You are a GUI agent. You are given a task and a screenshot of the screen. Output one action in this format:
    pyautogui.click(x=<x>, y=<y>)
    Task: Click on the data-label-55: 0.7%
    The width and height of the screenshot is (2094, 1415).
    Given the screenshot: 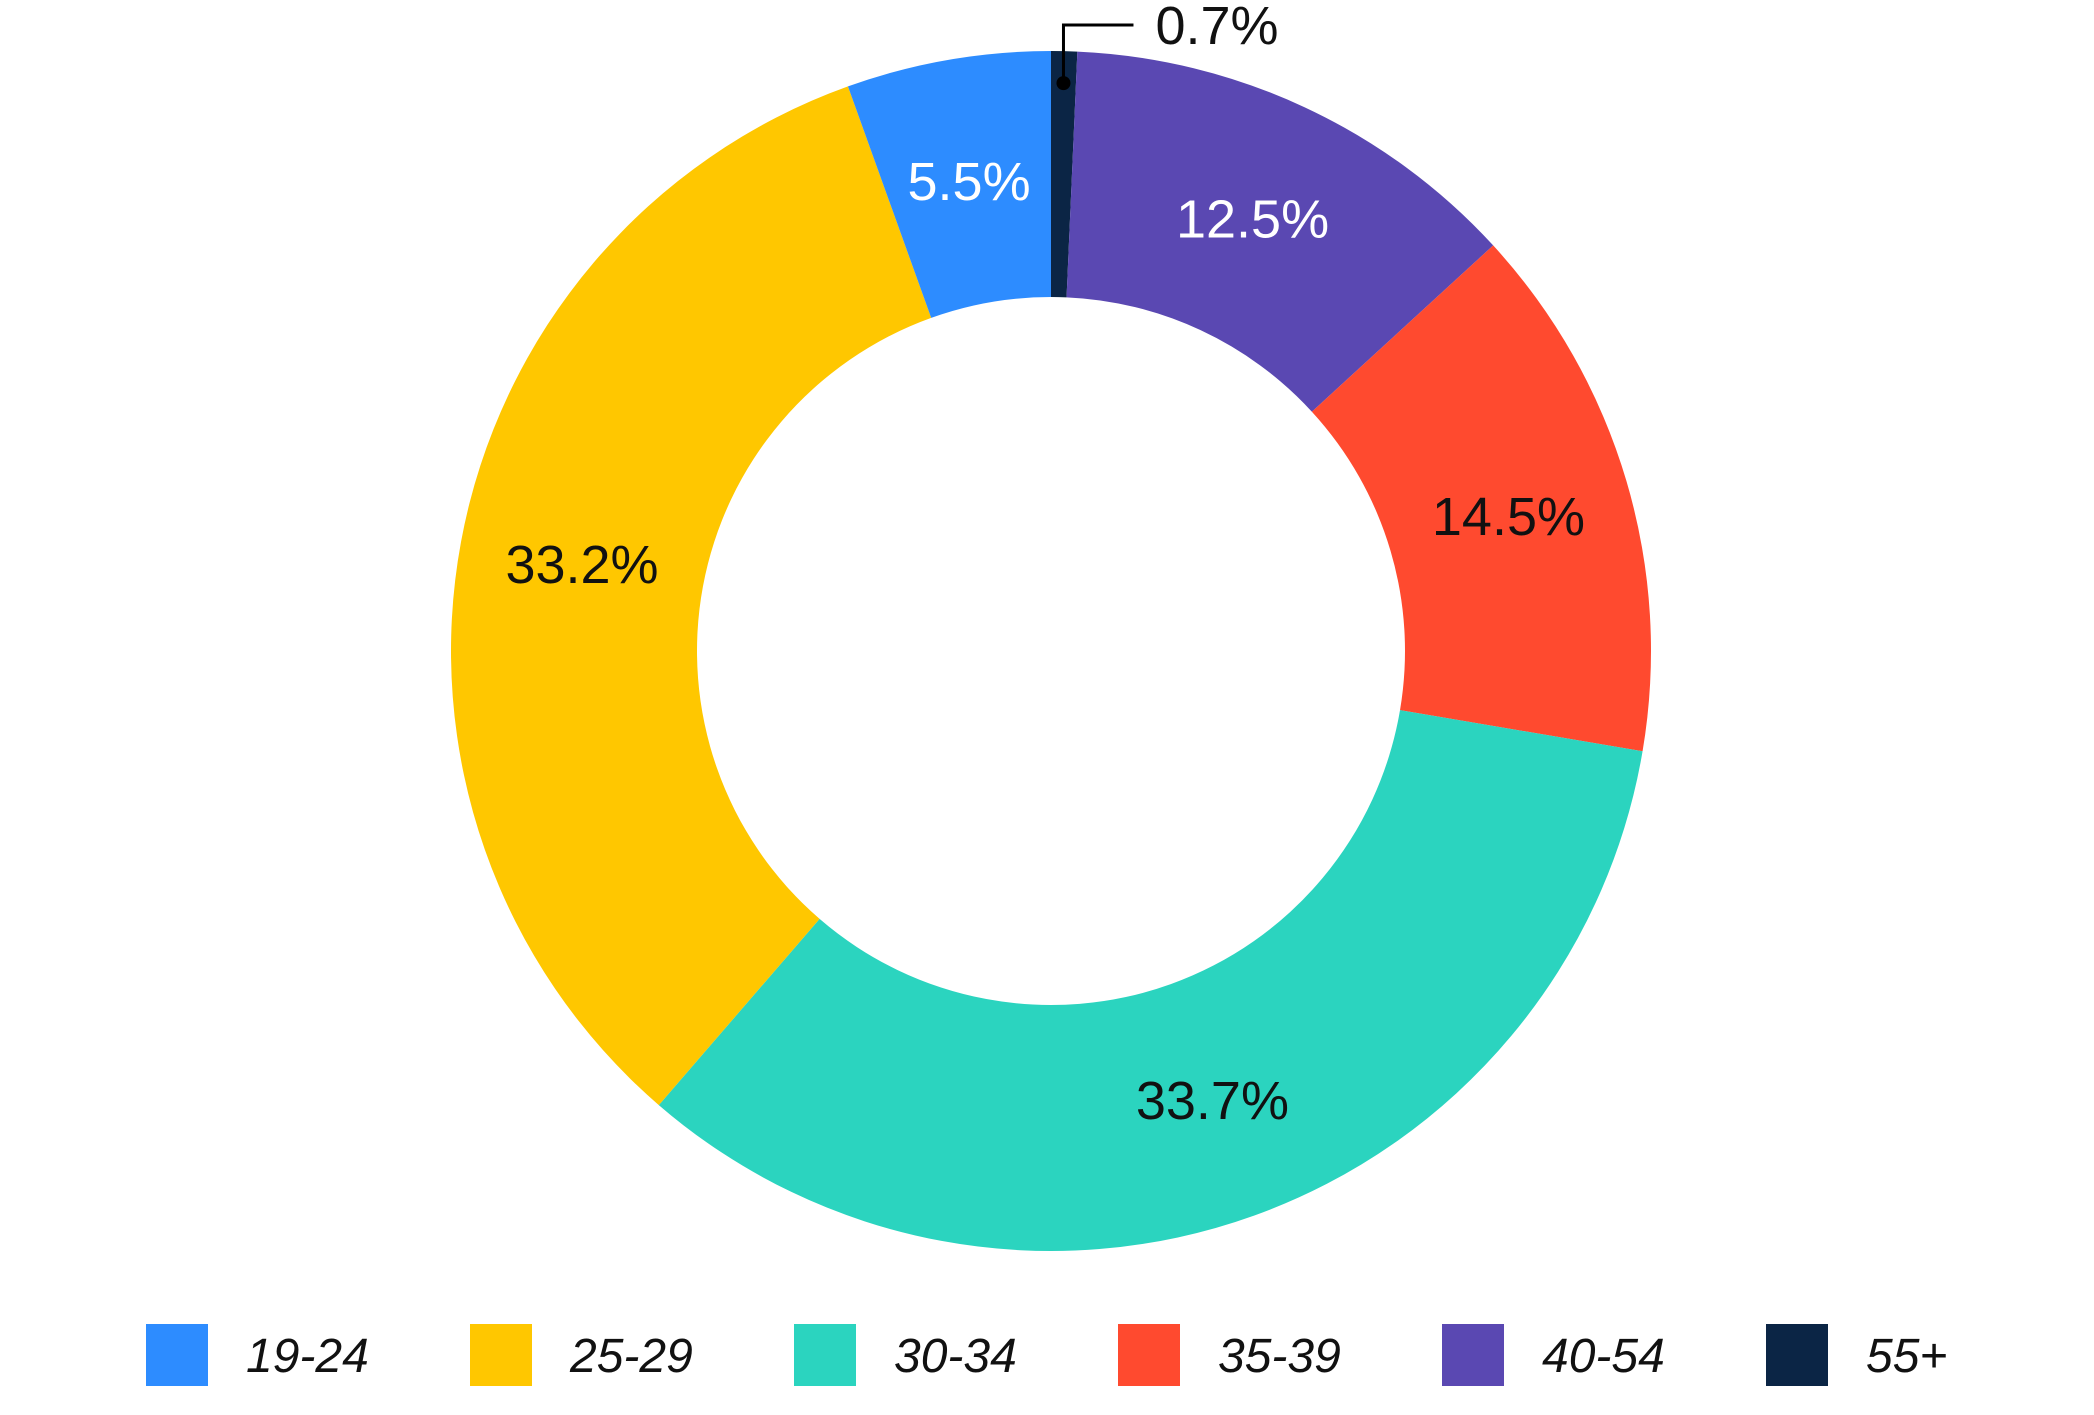 What is the action you would take?
    pyautogui.click(x=1216, y=28)
    